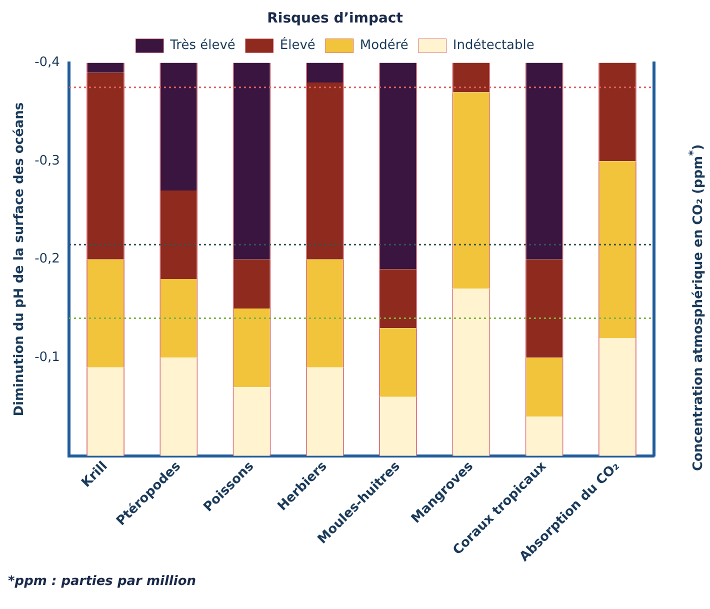 This screenshot has height=609, width=710. Describe the element at coordinates (47, 62) in the screenshot. I see `y-tick-label: -0,4` at that location.